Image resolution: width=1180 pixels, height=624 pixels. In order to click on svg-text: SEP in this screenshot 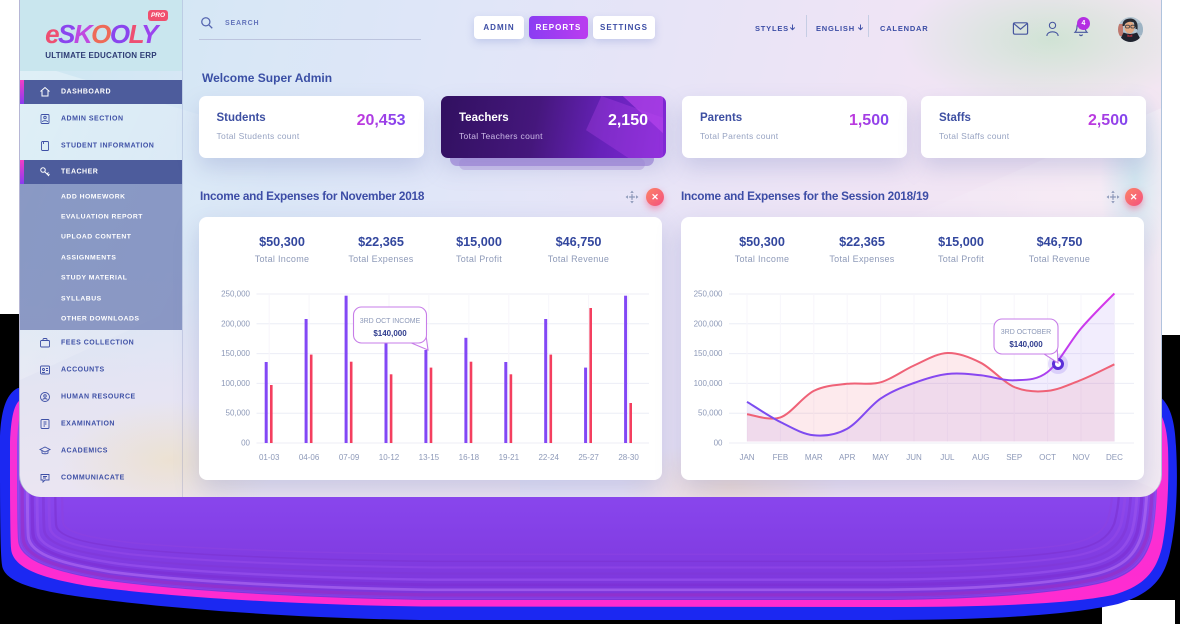, I will do `click(1014, 457)`.